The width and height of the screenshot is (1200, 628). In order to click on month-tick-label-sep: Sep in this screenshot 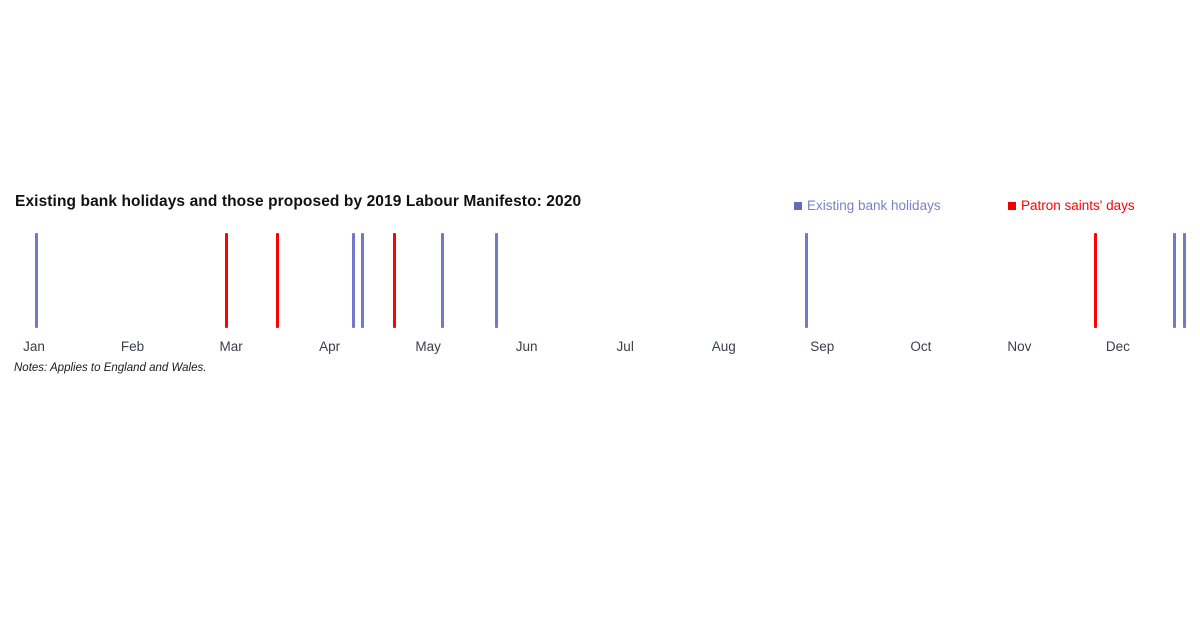, I will do `click(822, 346)`.